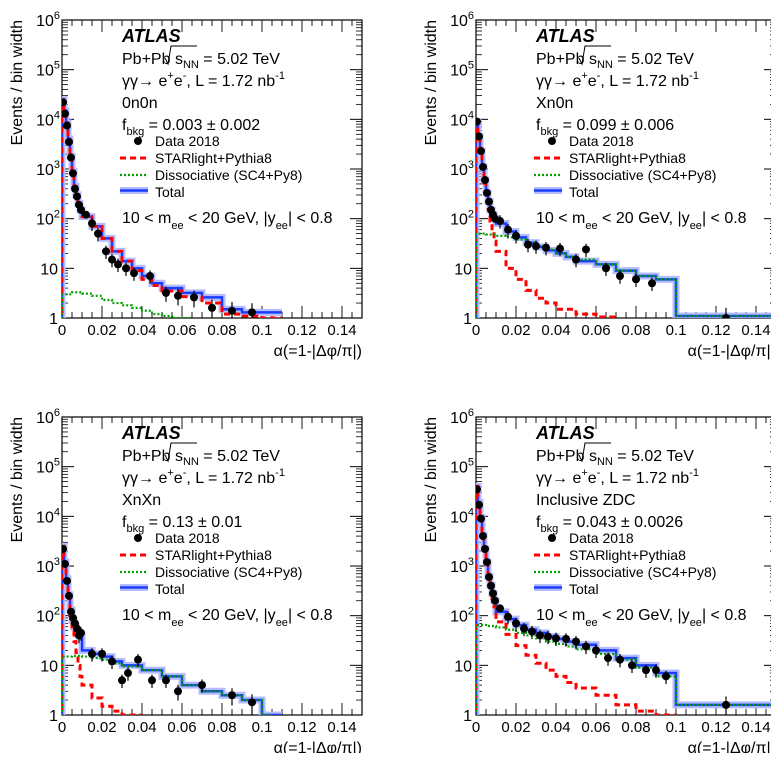 This screenshot has height=758, width=771. What do you see at coordinates (462, 566) in the screenshot?
I see `y-tick-label: 10³` at bounding box center [462, 566].